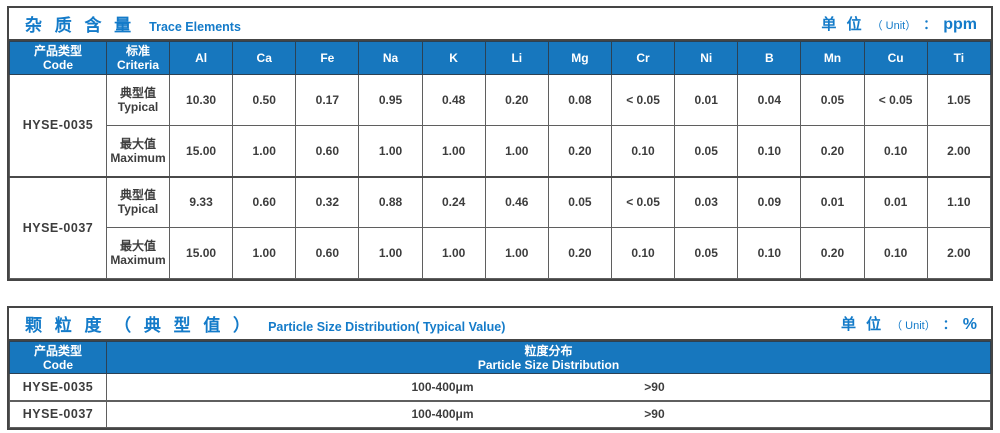 This screenshot has height=433, width=1000. What do you see at coordinates (327, 201) in the screenshot?
I see `value-cell: 0.32` at bounding box center [327, 201].